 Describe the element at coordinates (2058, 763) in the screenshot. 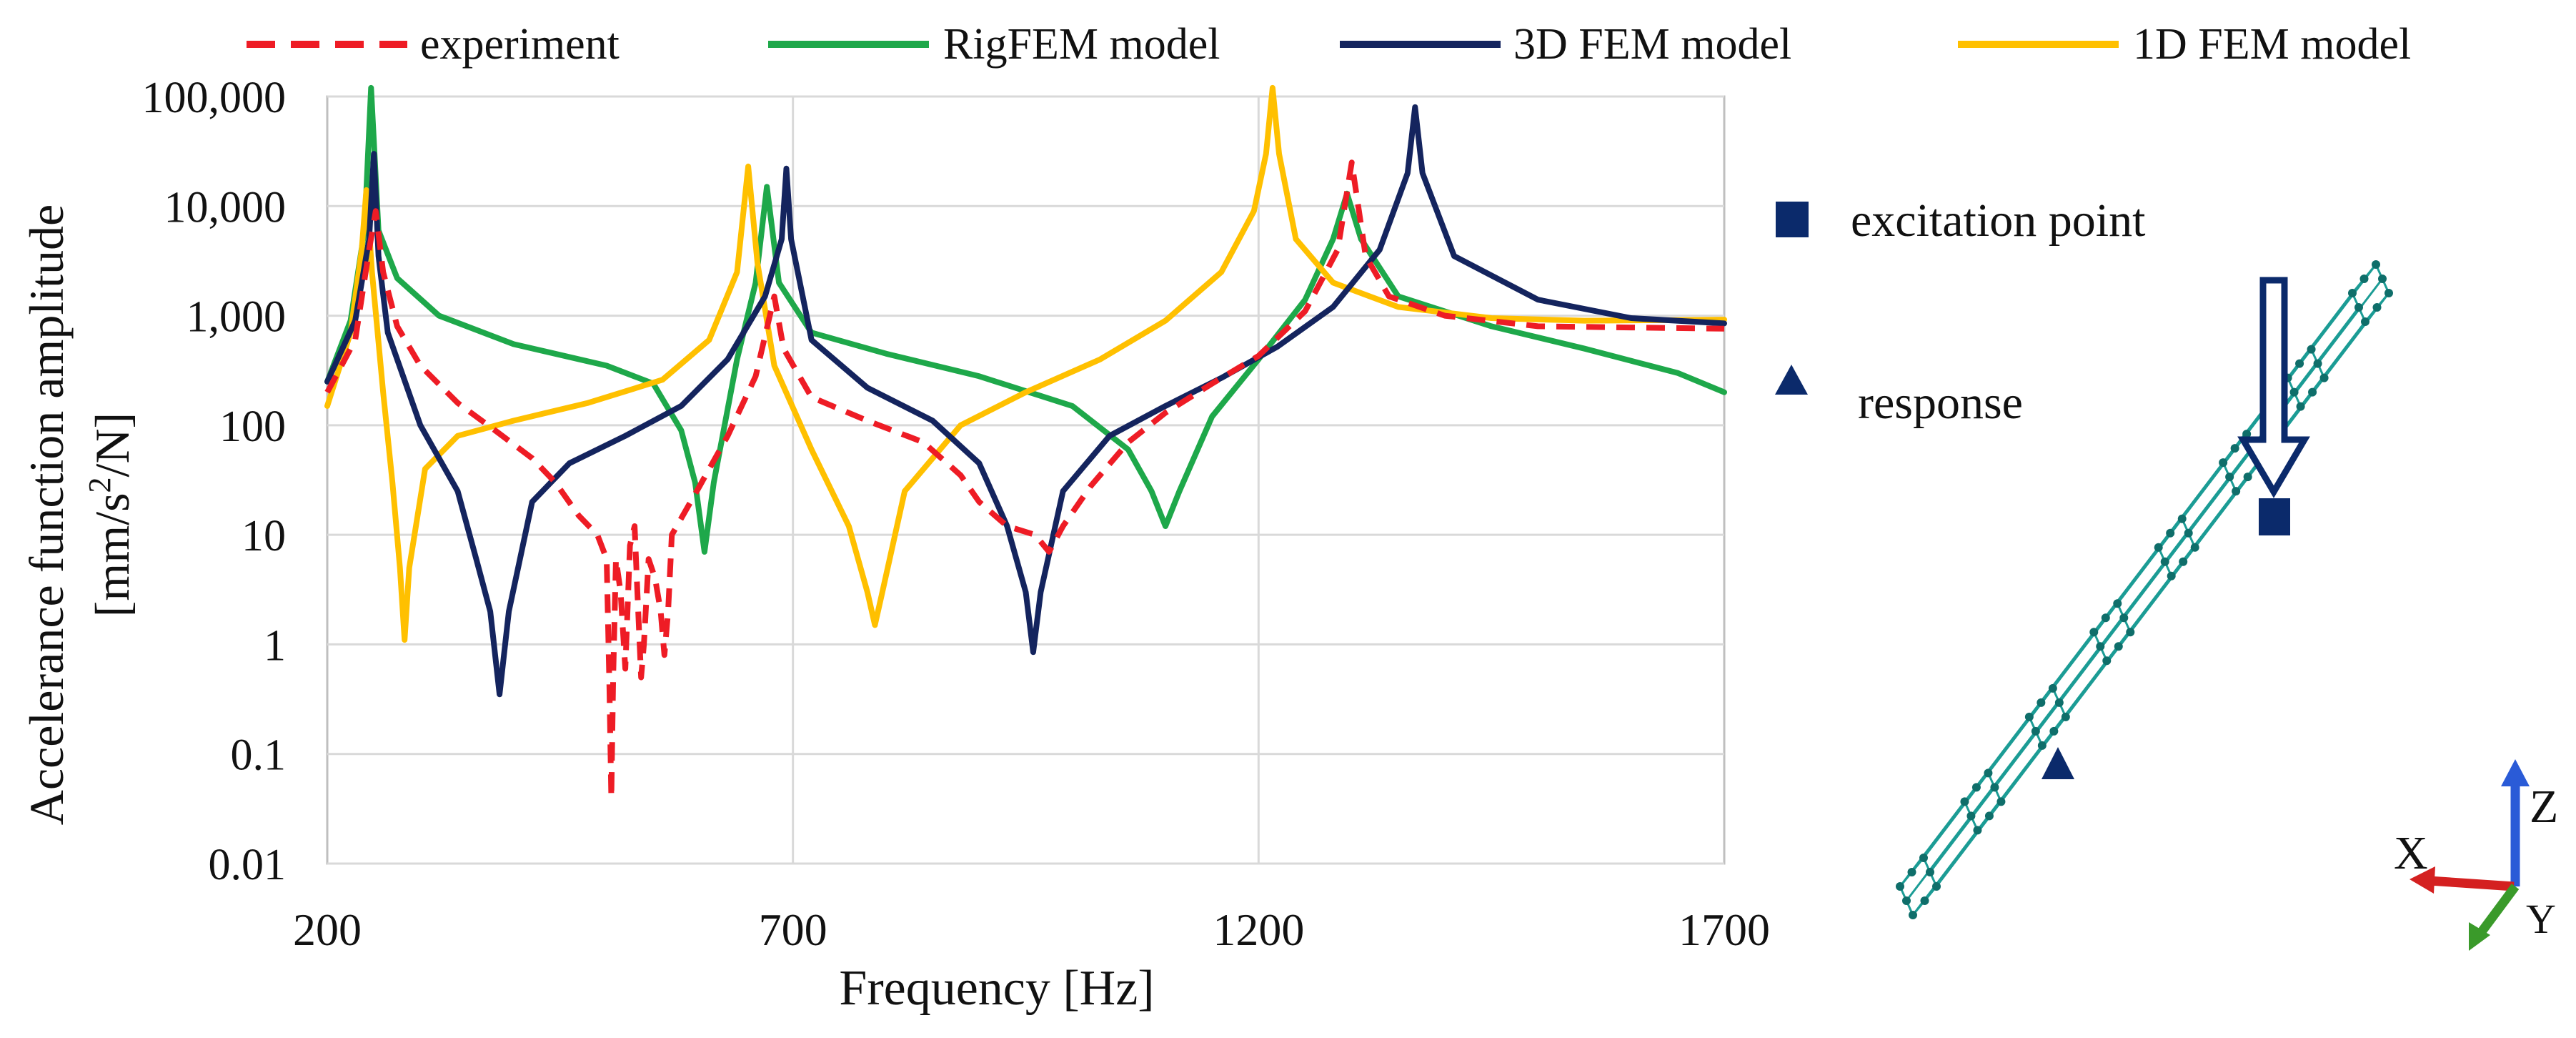

I see `response-point-marker` at that location.